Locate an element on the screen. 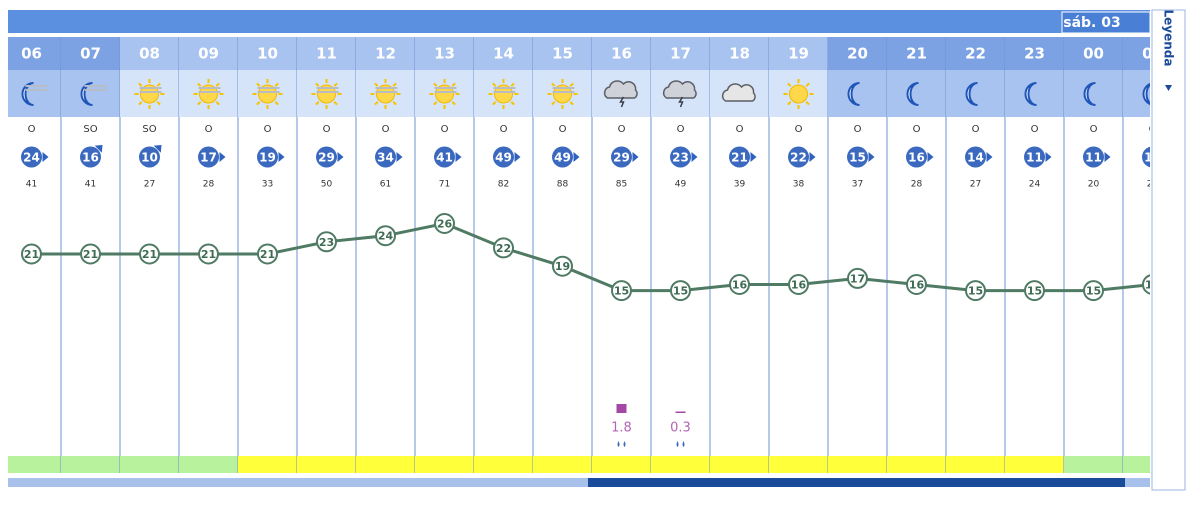 The width and height of the screenshot is (1200, 508). hour-label: 11 is located at coordinates (326, 54).